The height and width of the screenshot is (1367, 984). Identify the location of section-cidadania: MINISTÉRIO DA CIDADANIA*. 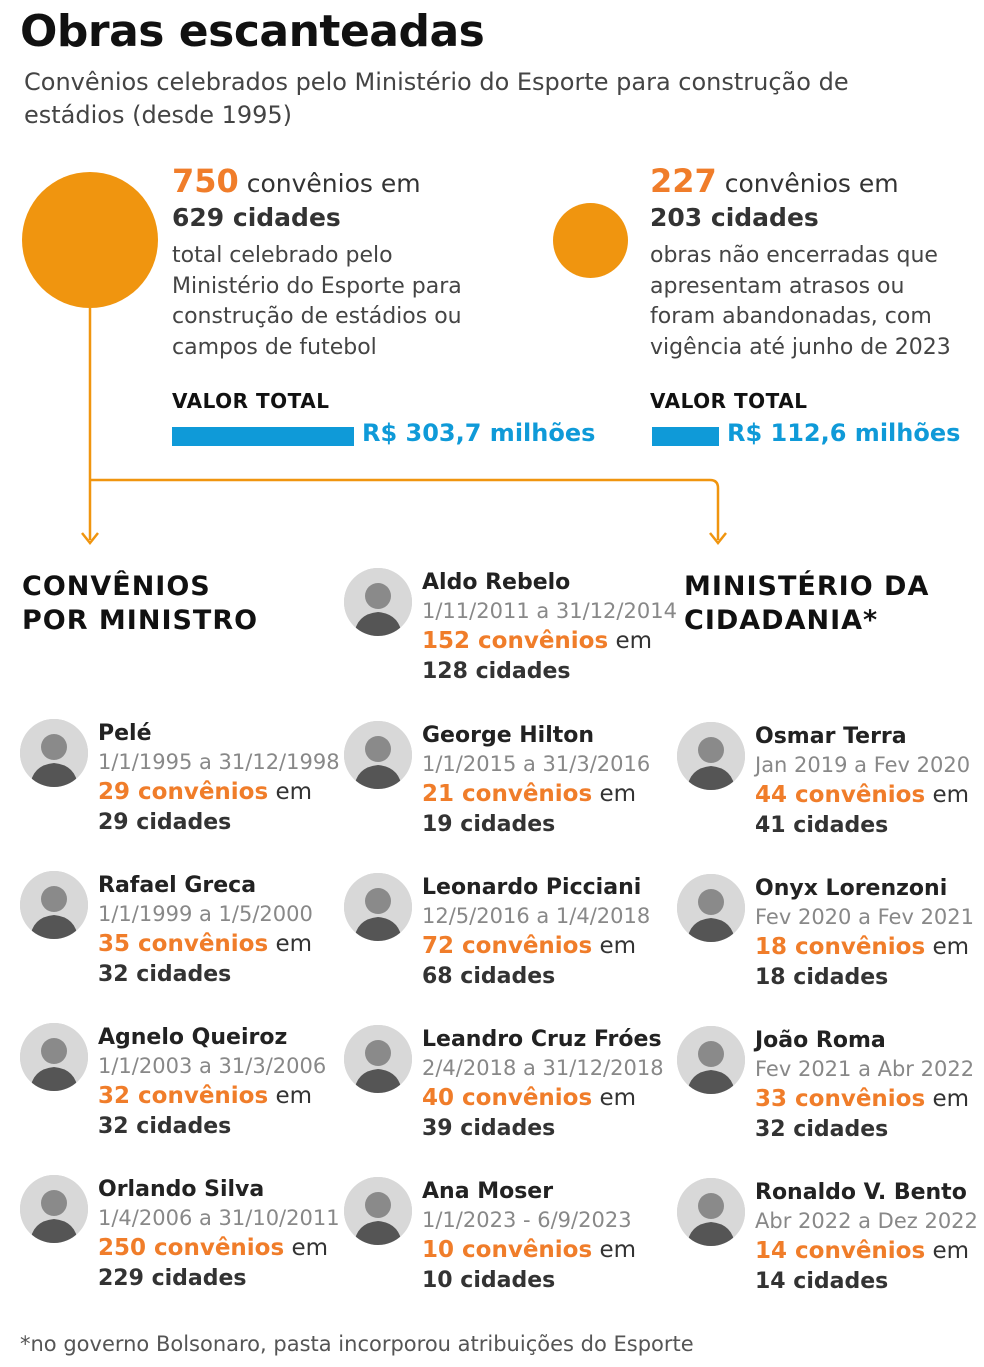
(807, 603).